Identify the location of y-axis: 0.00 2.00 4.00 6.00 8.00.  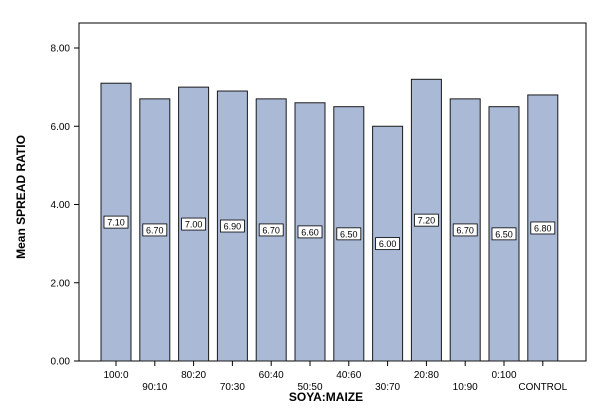
(65, 206).